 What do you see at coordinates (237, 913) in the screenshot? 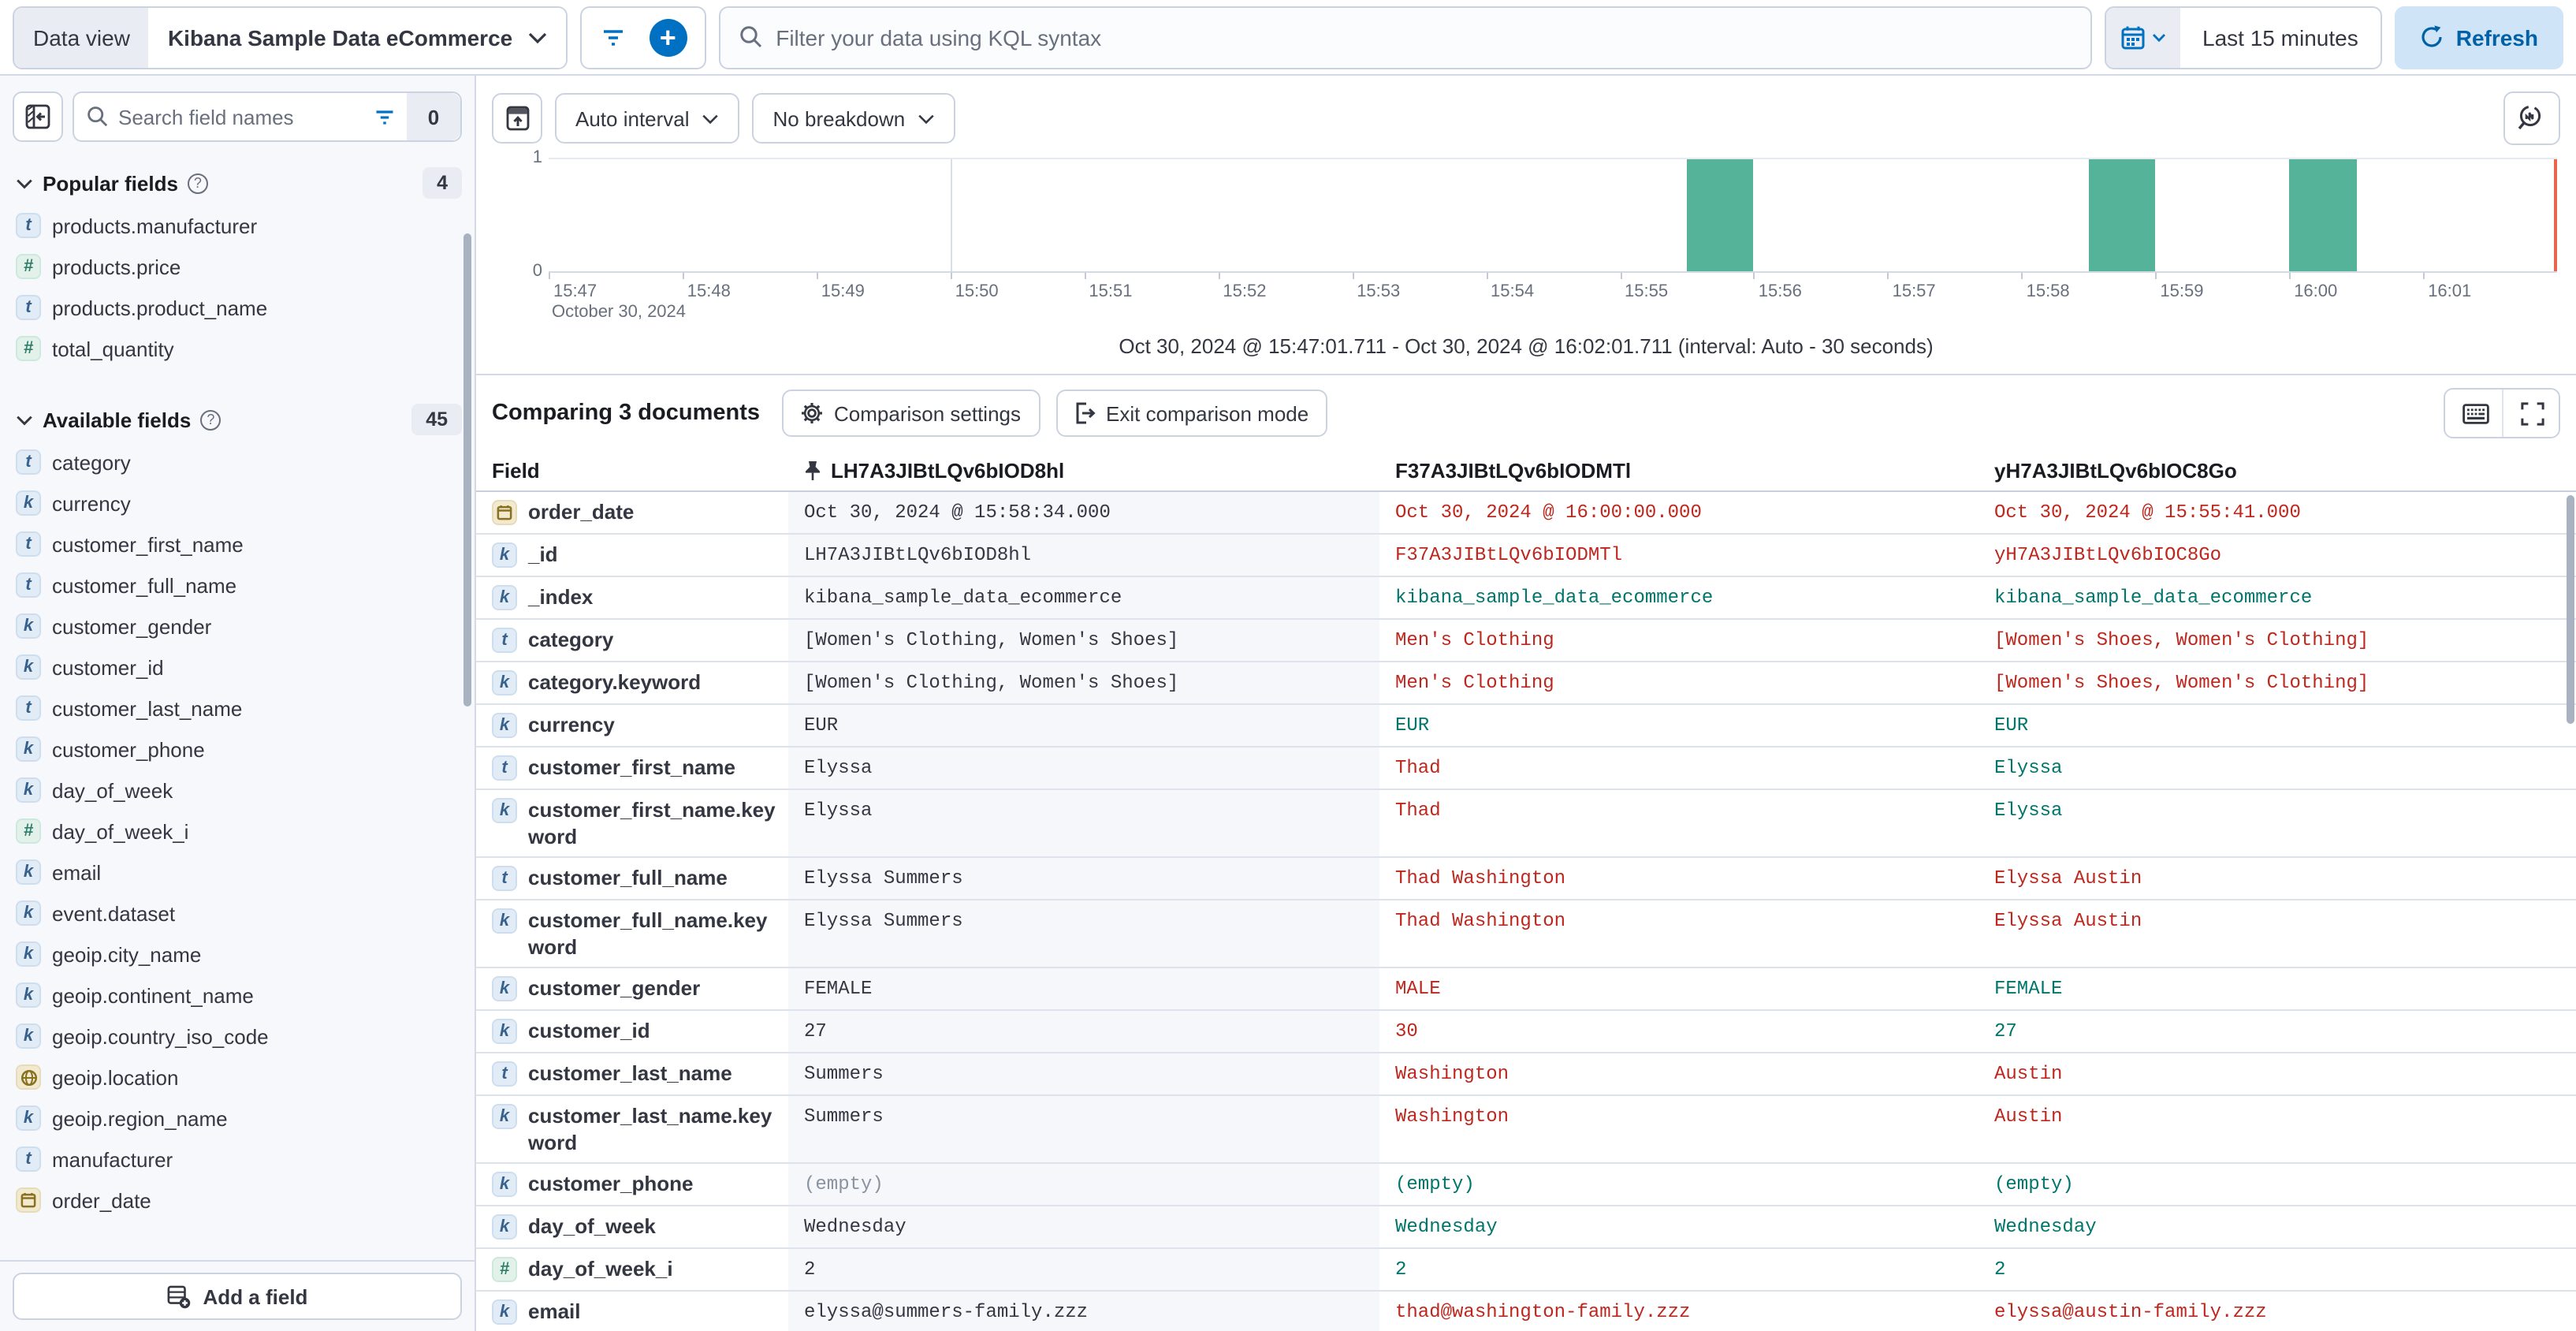
I see `field-list-item: k event.dataset` at bounding box center [237, 913].